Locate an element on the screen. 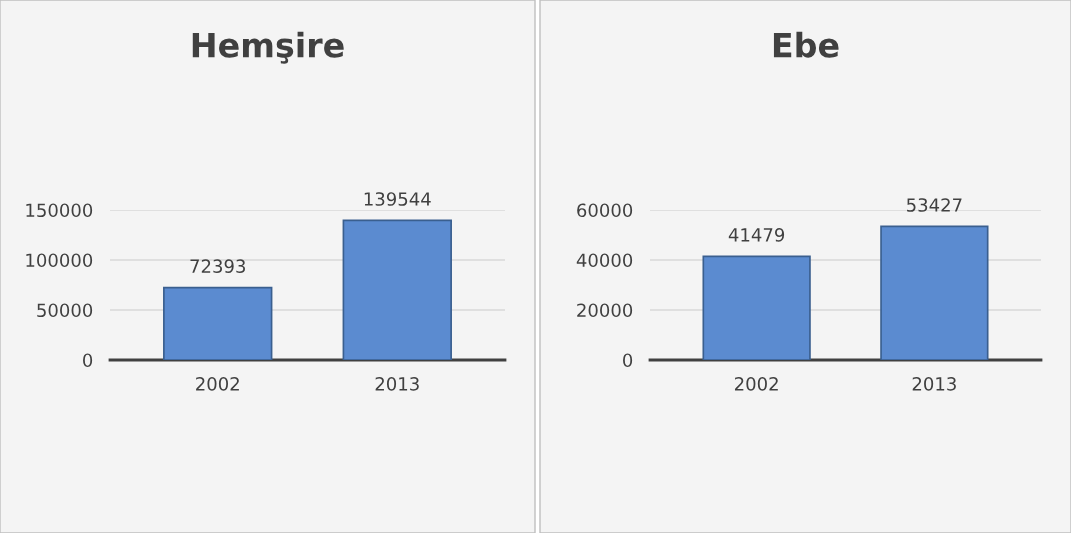 This screenshot has width=1071, height=533. y-tick-label: 150000 is located at coordinates (59, 210).